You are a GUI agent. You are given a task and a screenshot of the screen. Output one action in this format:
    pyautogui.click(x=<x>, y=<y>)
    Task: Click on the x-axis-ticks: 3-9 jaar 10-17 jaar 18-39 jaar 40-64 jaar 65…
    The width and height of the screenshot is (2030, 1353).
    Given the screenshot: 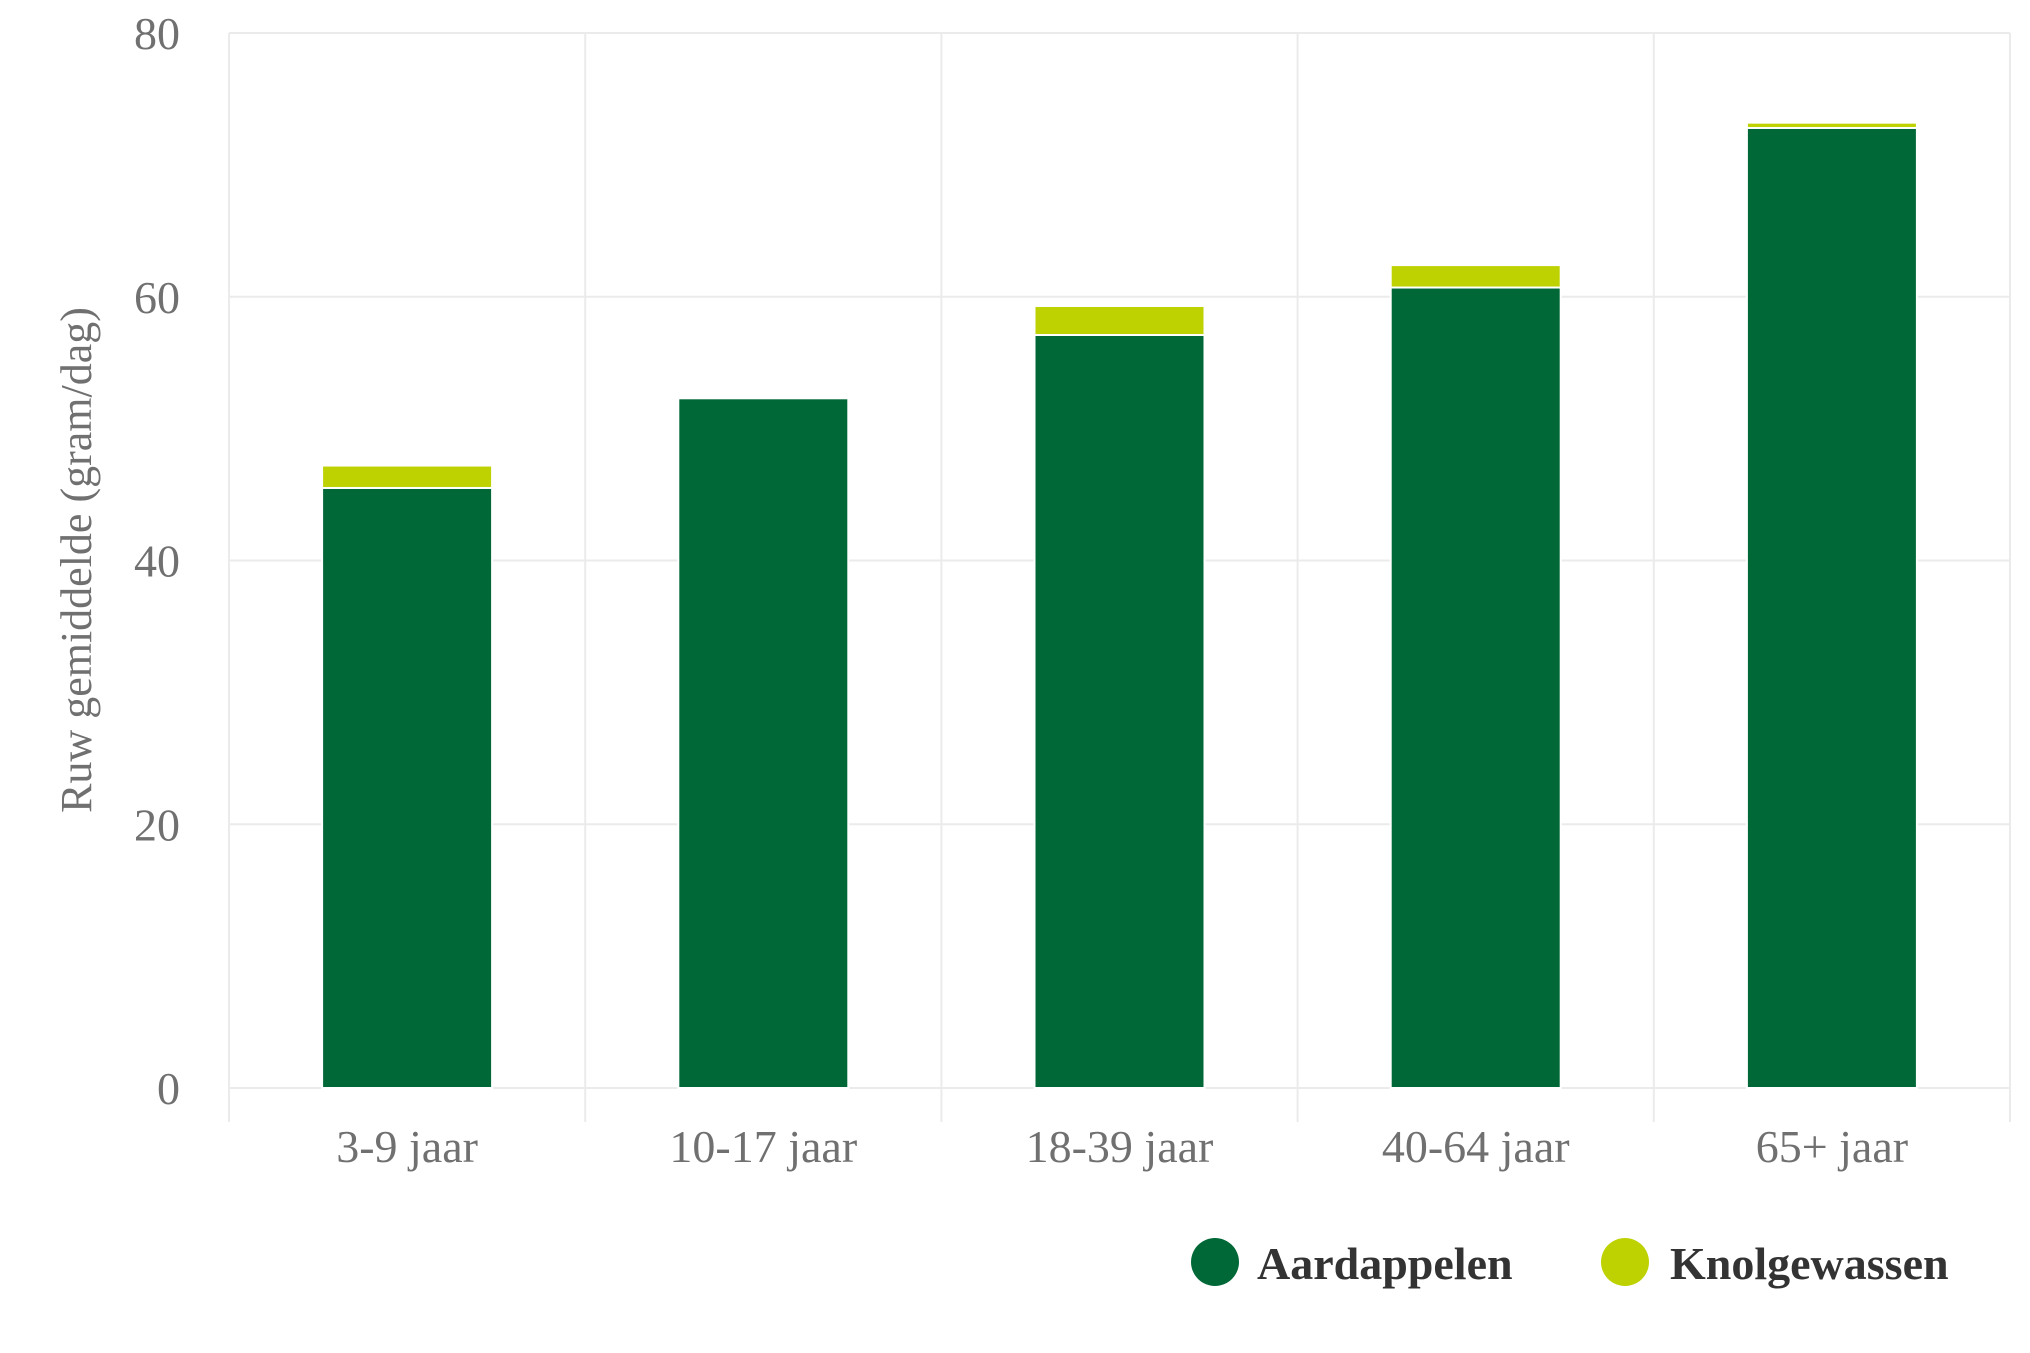 What is the action you would take?
    pyautogui.click(x=1122, y=1146)
    